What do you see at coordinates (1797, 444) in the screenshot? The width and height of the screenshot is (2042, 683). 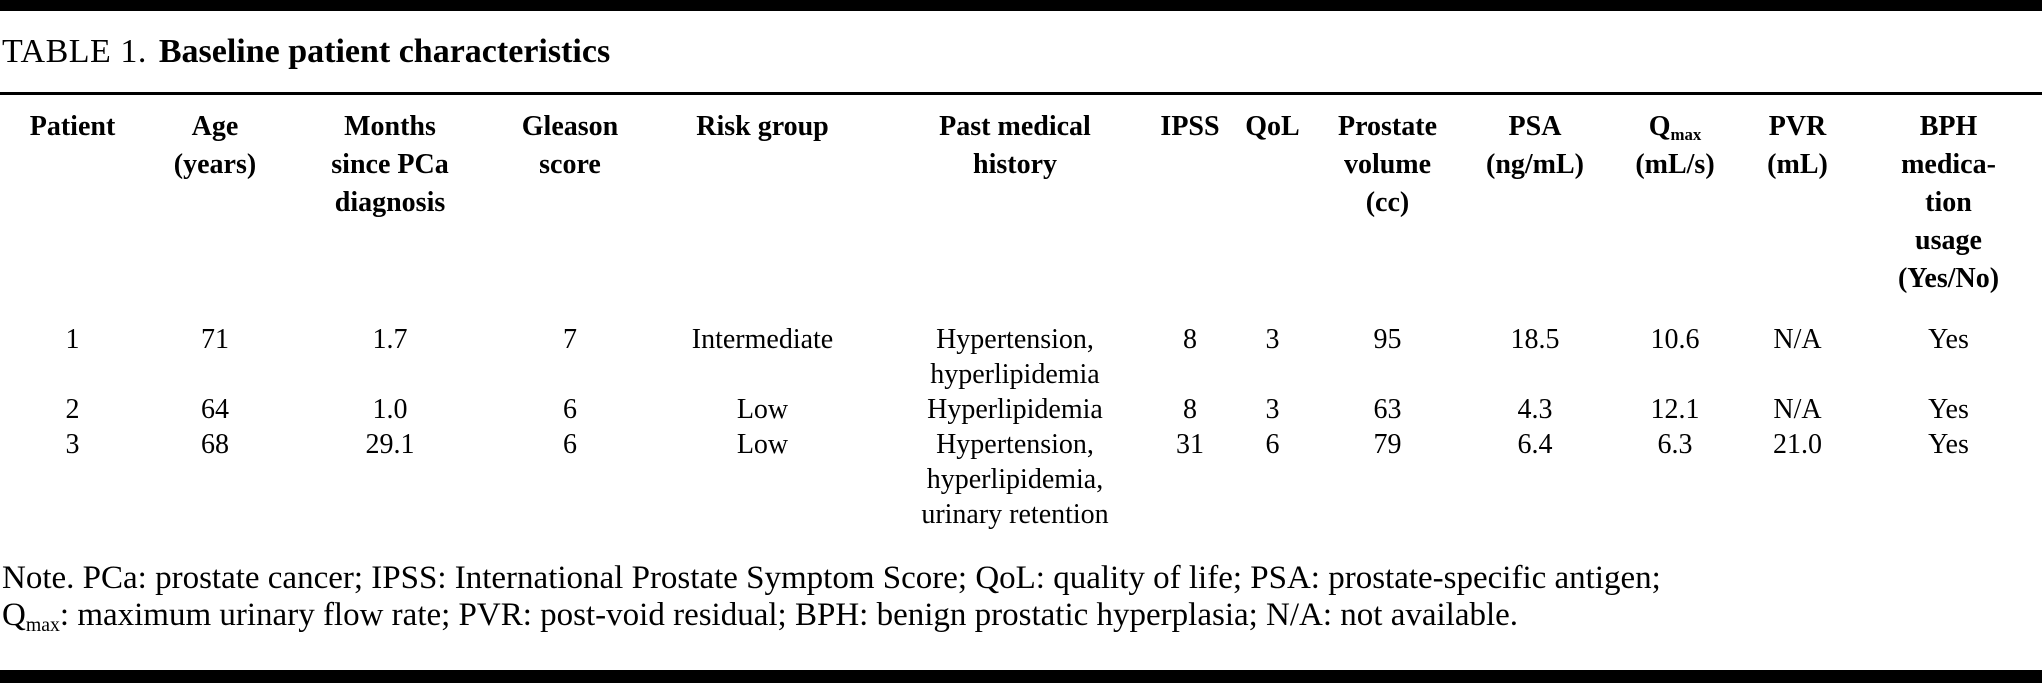 I see `table-cell: 21.0` at bounding box center [1797, 444].